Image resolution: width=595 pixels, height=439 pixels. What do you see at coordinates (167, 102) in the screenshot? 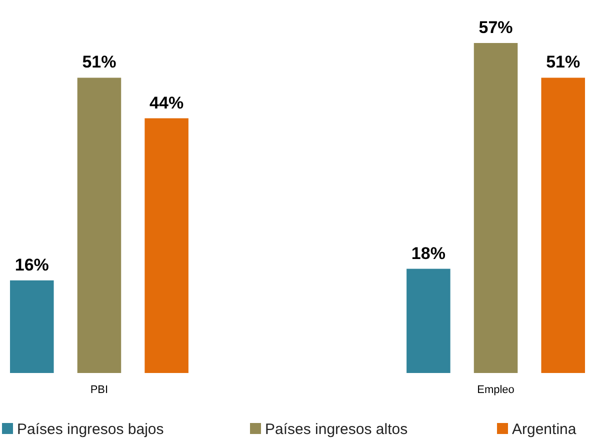
I see `data-label: 44%` at bounding box center [167, 102].